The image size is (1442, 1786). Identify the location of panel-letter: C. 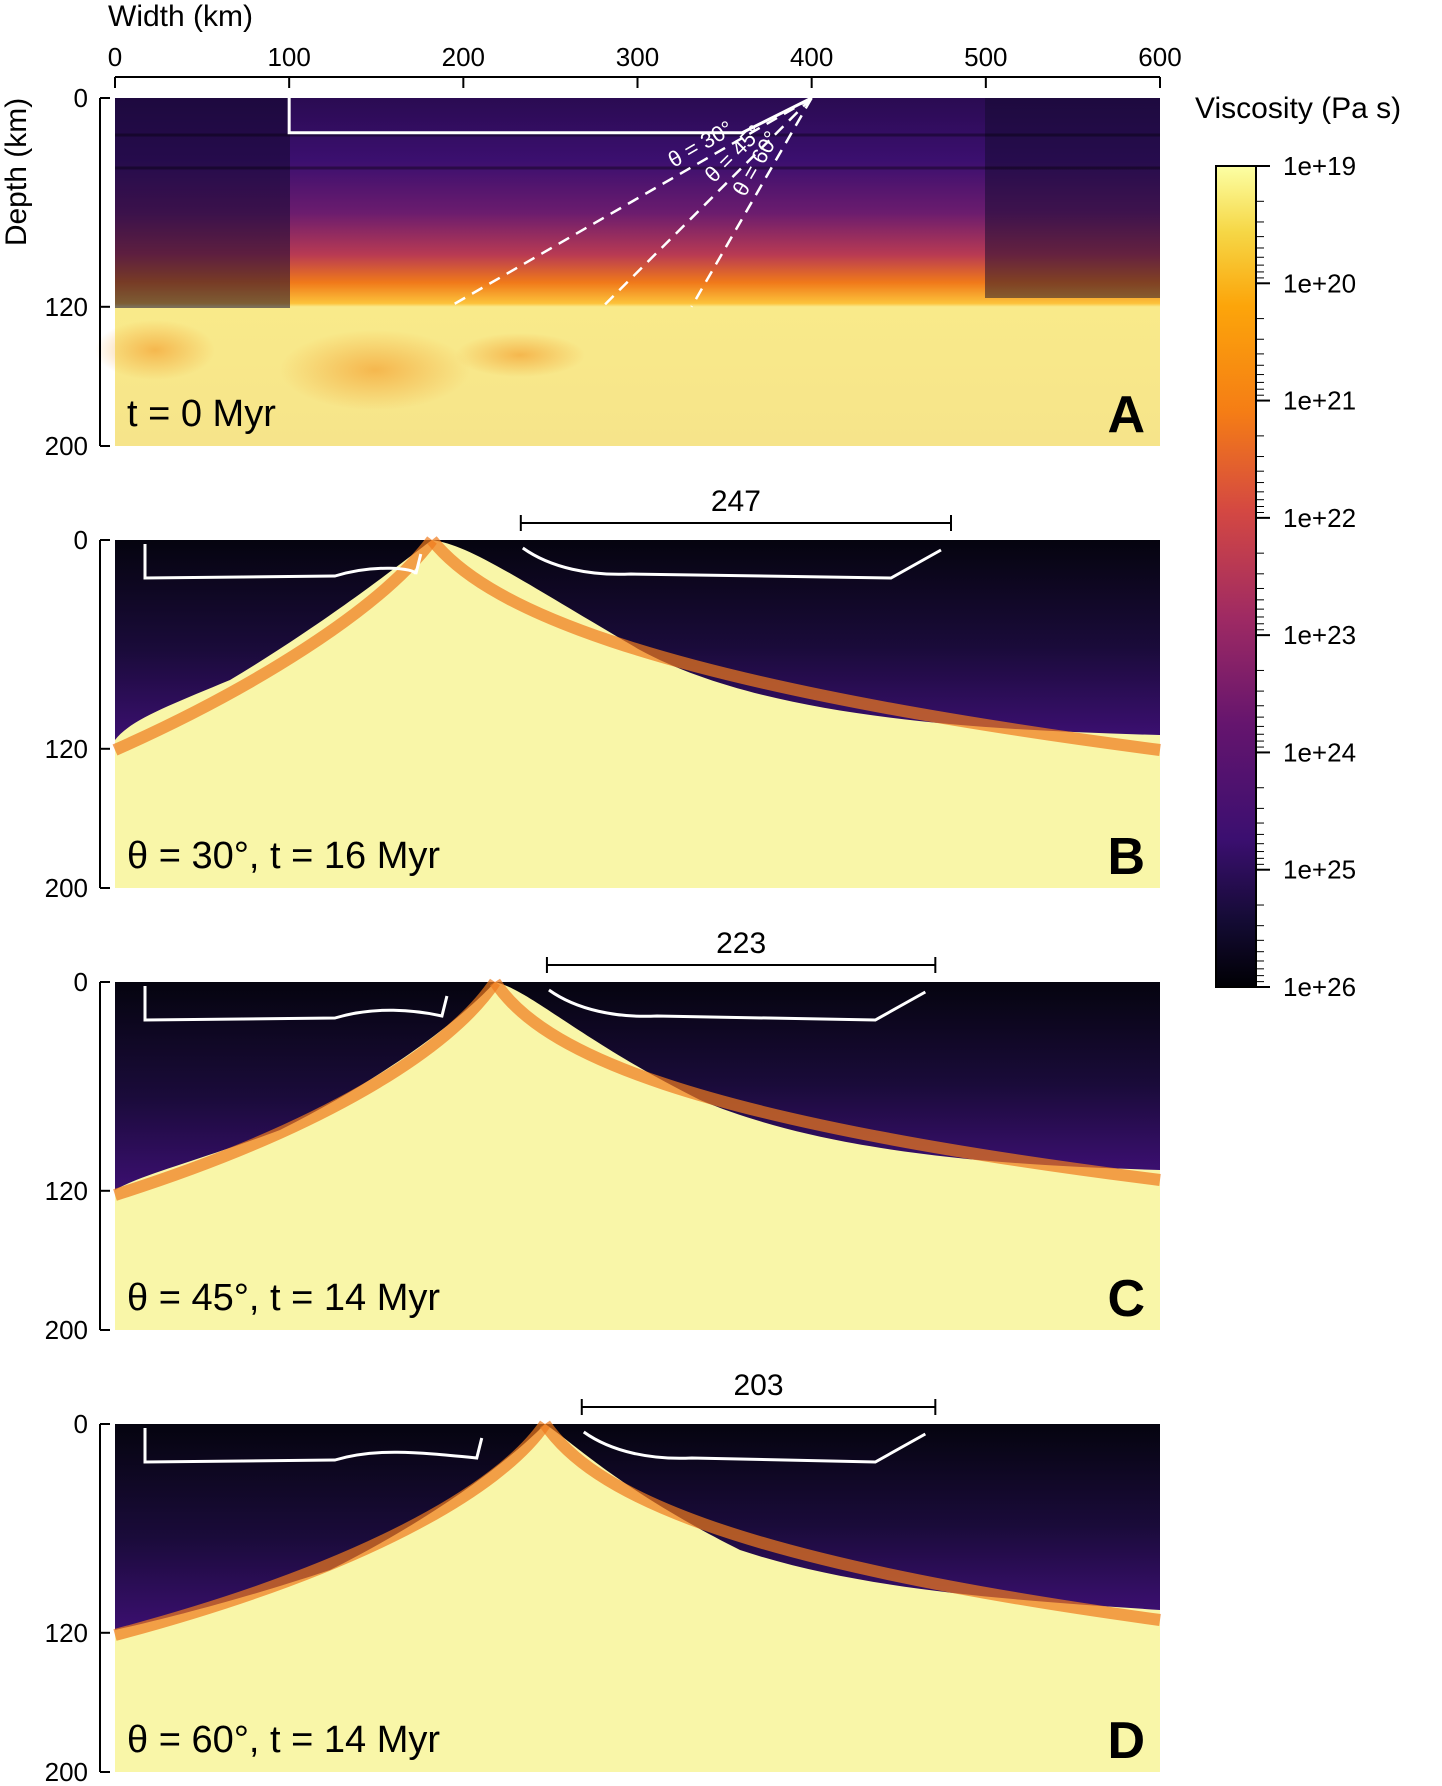
(1126, 1299).